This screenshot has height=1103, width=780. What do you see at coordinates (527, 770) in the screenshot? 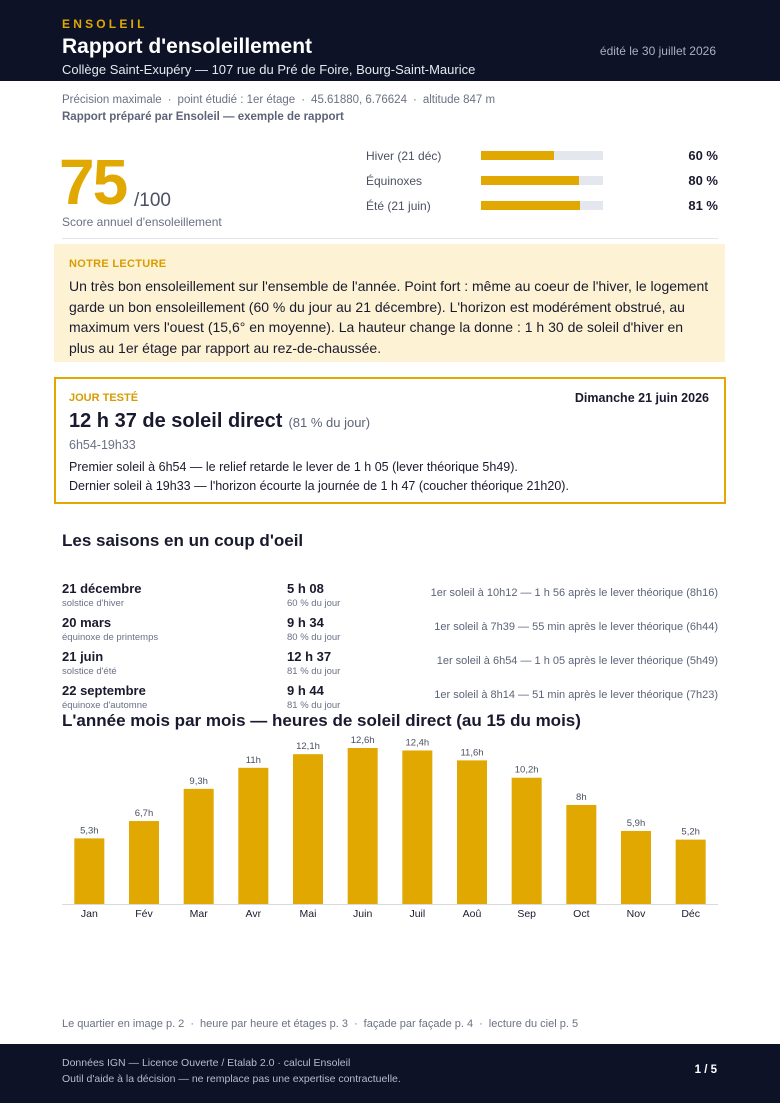
I see `chart-bar-label: 10,2h` at bounding box center [527, 770].